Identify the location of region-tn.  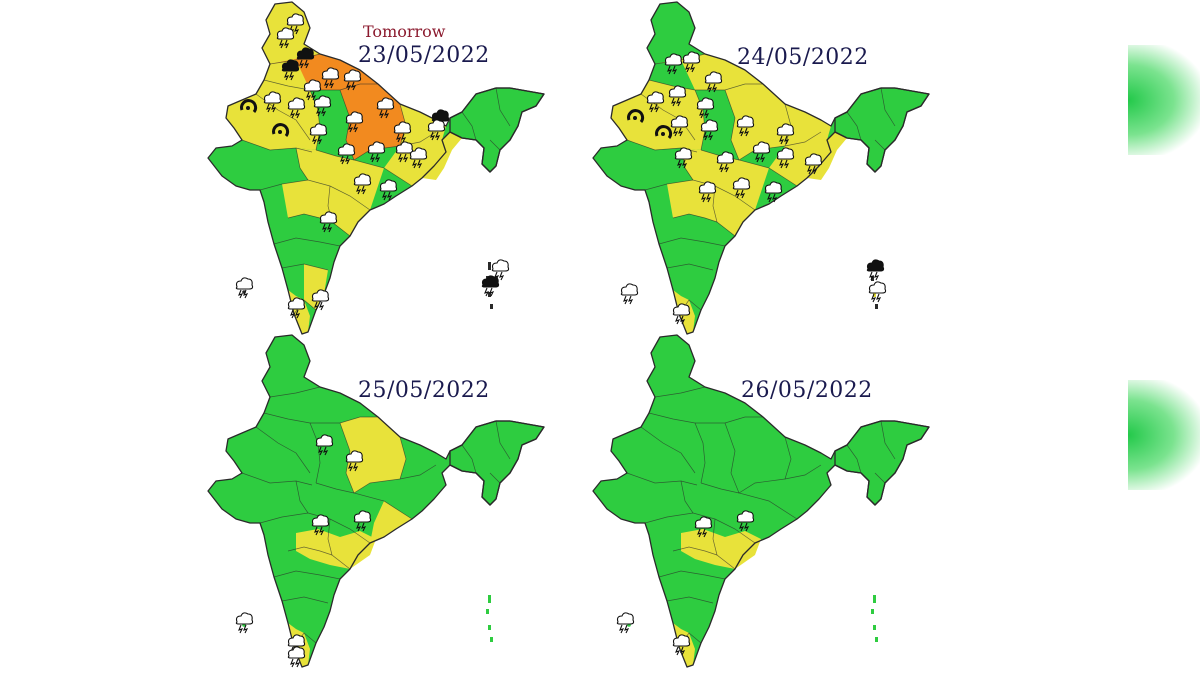
(316, 287).